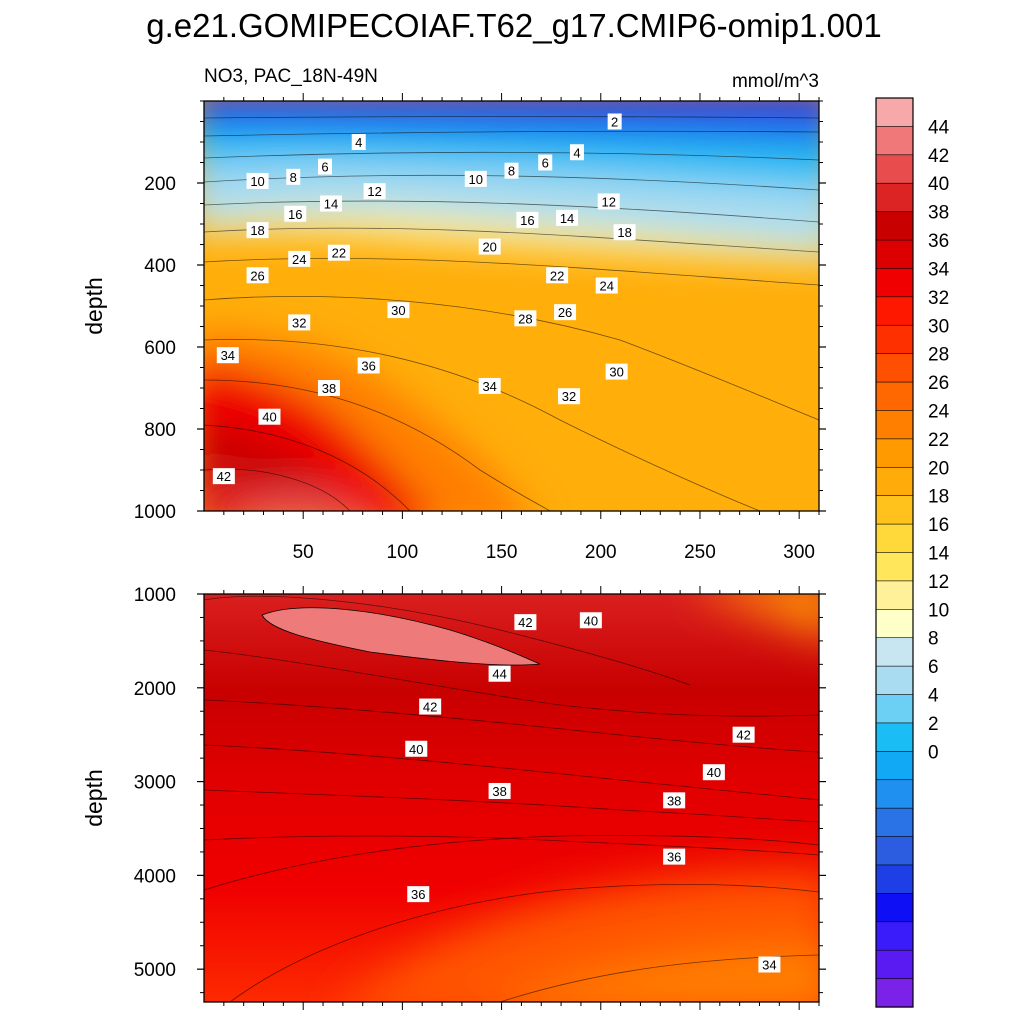 This screenshot has width=1024, height=1024. I want to click on contour-label: 6, so click(325, 166).